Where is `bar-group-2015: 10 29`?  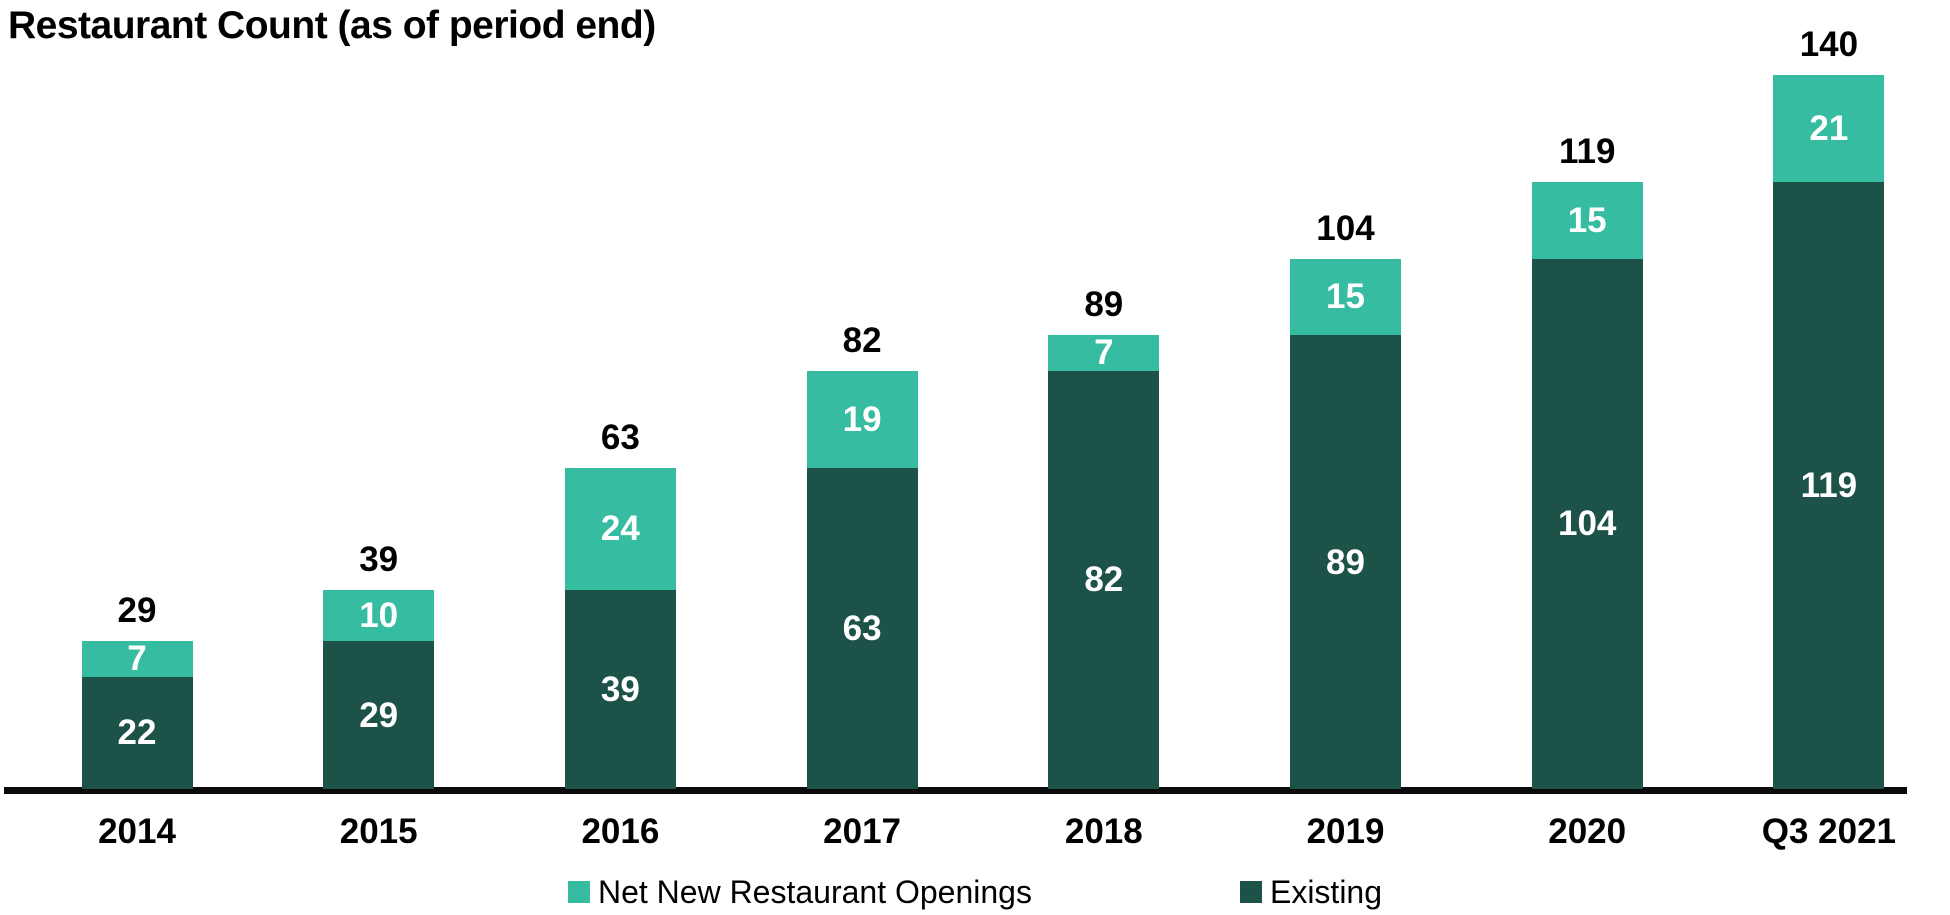 bar-group-2015: 10 29 is located at coordinates (379, 689).